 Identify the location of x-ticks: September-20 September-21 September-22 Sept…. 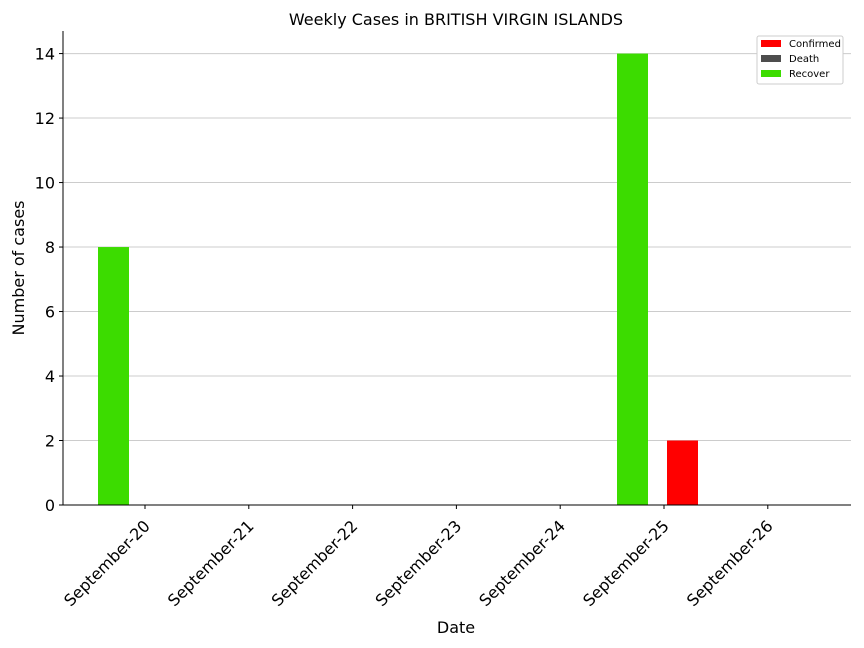
(418, 557).